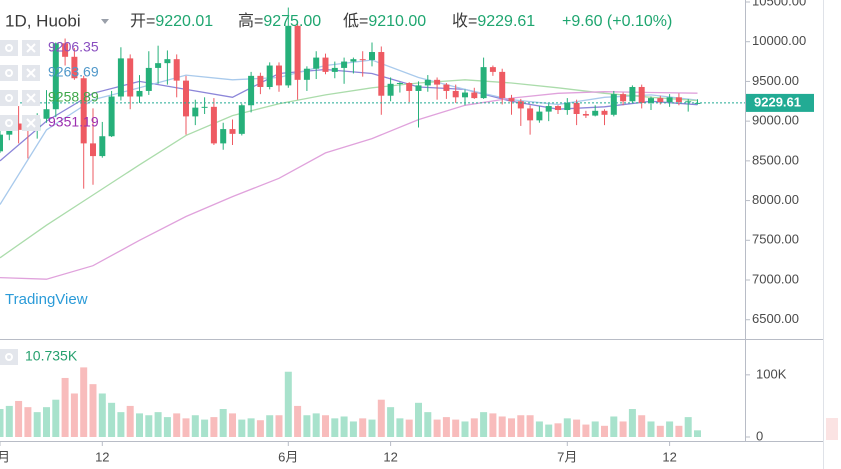  I want to click on x-tick-label: 7月, so click(567, 456).